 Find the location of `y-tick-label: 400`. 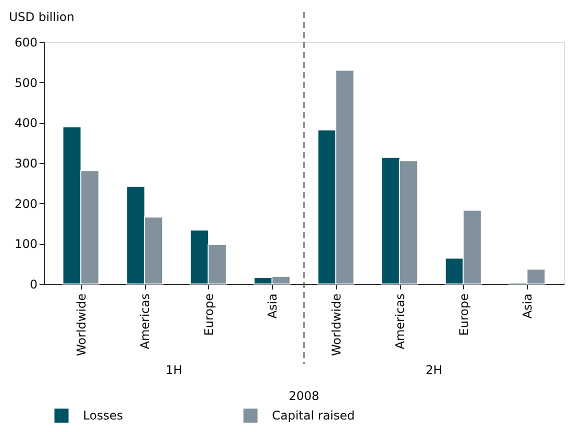

y-tick-label: 400 is located at coordinates (26, 123).